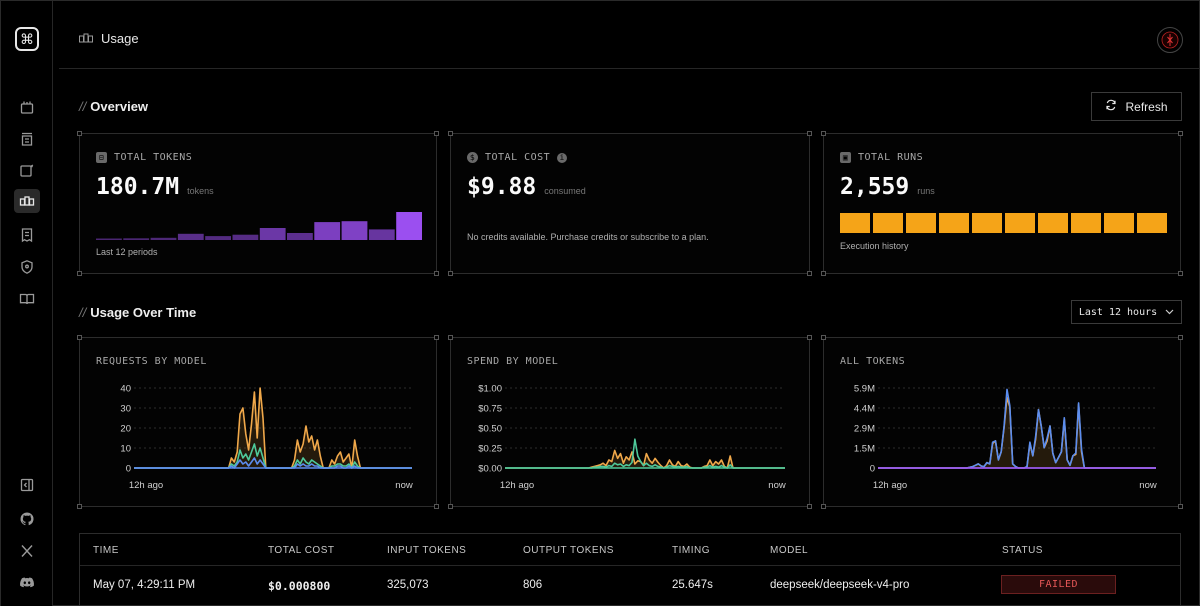 This screenshot has width=1200, height=606. Describe the element at coordinates (106, 550) in the screenshot. I see `column-header-time: TIME` at that location.